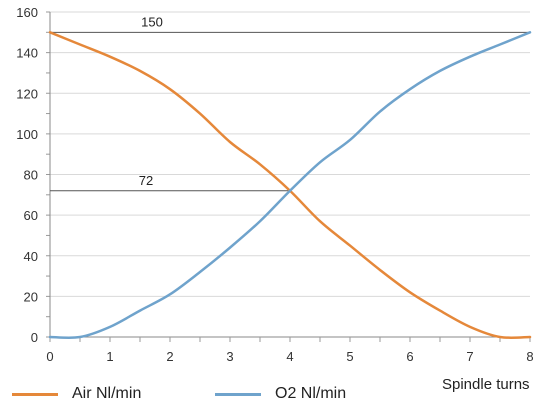 The height and width of the screenshot is (409, 556). What do you see at coordinates (109, 356) in the screenshot?
I see `x-tick-label: 1` at bounding box center [109, 356].